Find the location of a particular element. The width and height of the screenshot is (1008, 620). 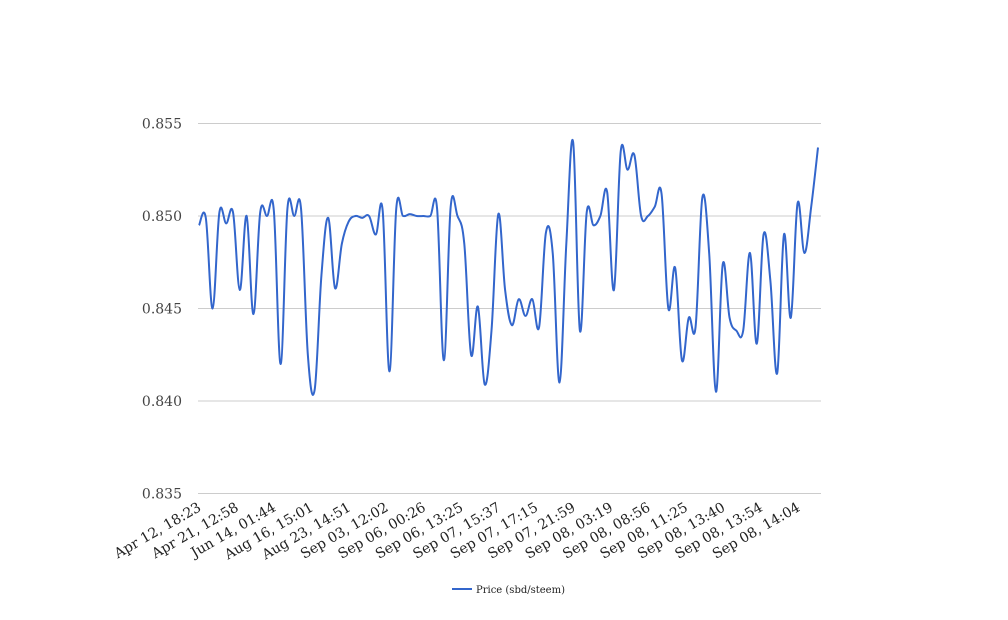

legend: Price (sbd/steem) is located at coordinates (508, 590).